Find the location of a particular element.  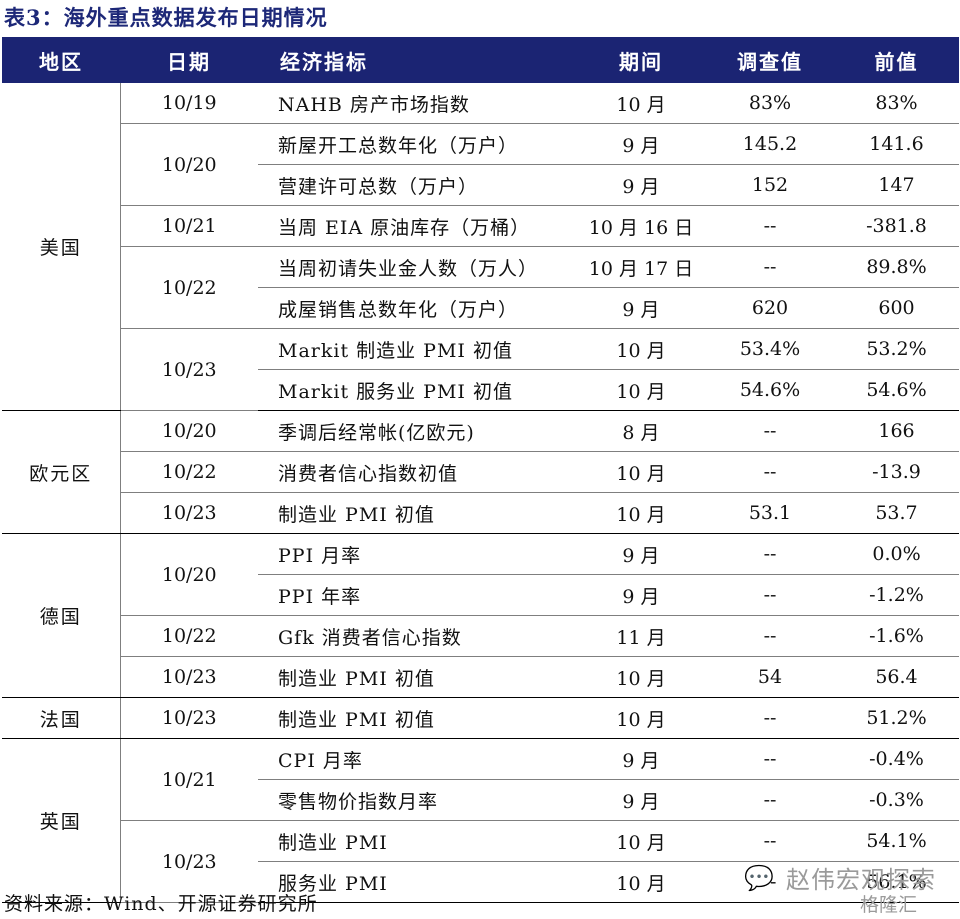

table-row: 10/20 新屋开工总数年化（万户） 9 月 145.2 141.6 is located at coordinates (480, 164).